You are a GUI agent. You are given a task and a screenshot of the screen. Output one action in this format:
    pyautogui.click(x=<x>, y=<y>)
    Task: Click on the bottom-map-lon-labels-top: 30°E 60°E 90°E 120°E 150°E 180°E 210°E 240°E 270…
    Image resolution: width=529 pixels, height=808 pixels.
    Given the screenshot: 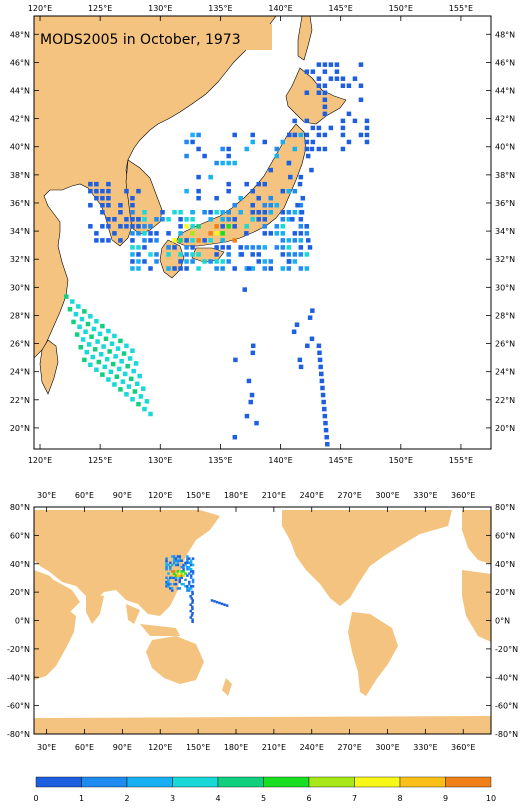 What is the action you would take?
    pyautogui.click(x=256, y=501)
    